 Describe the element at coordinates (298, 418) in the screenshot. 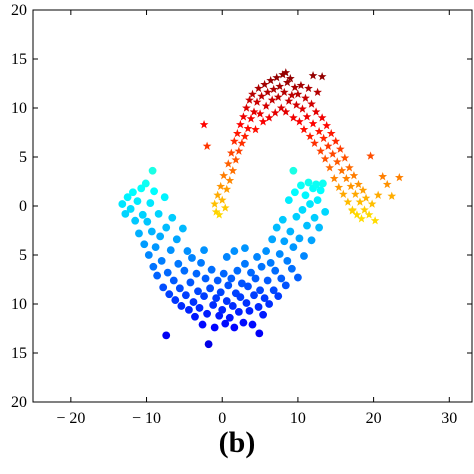

I see `x-tick-label: 10` at that location.